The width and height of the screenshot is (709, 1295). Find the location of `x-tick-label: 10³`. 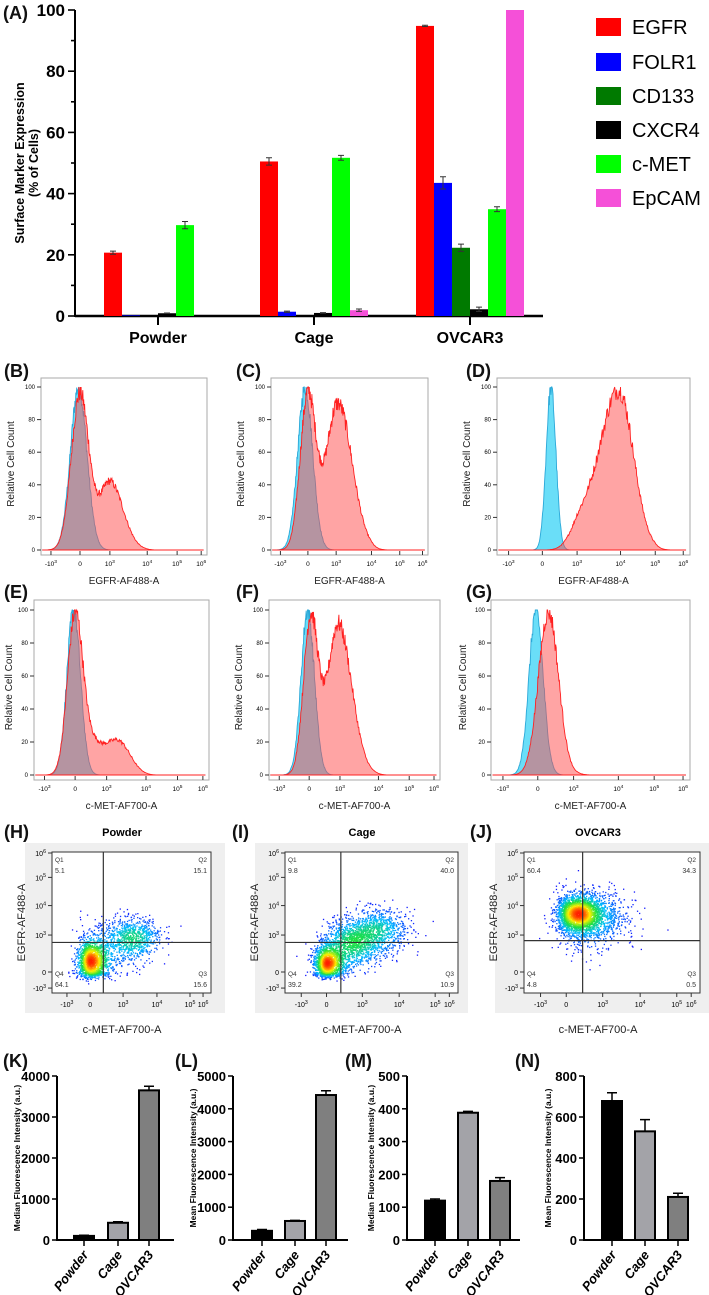

x-tick-label: 10³ is located at coordinates (107, 788).